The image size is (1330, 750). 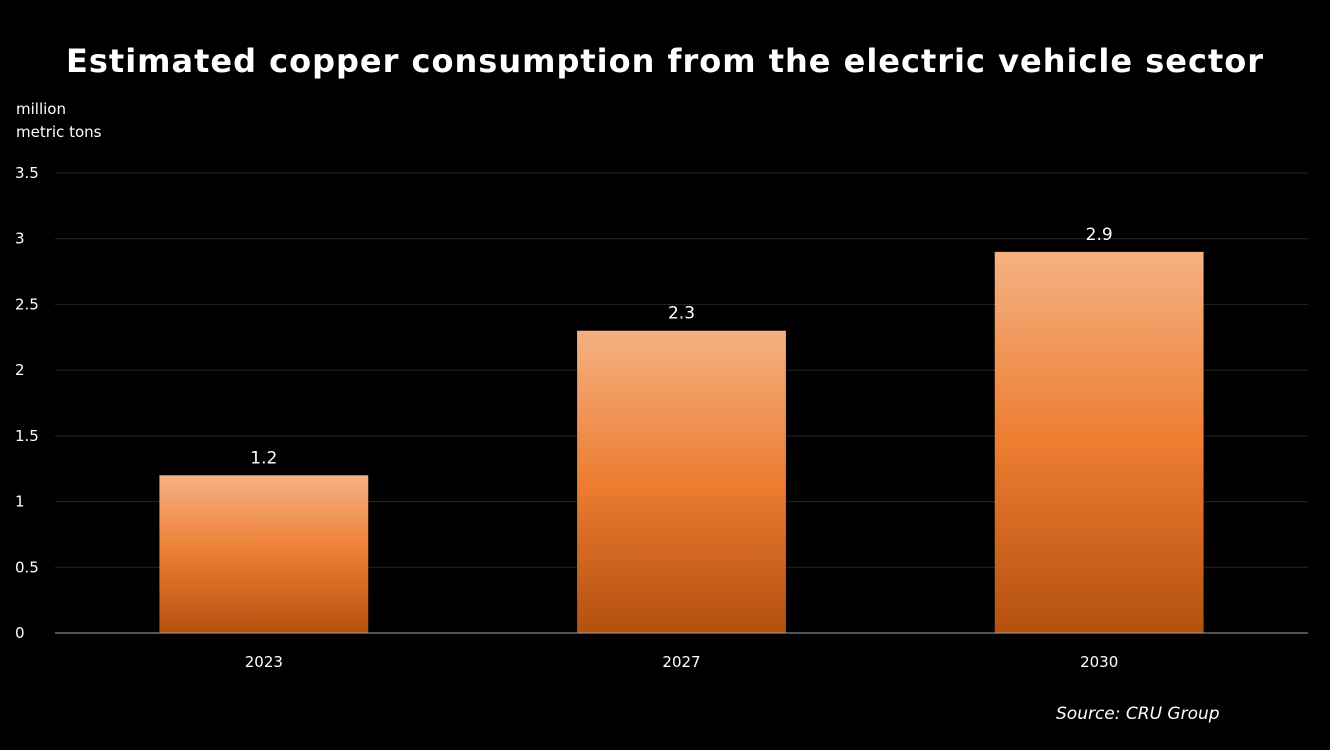 I want to click on y-tick-label: 2.5, so click(x=27, y=304).